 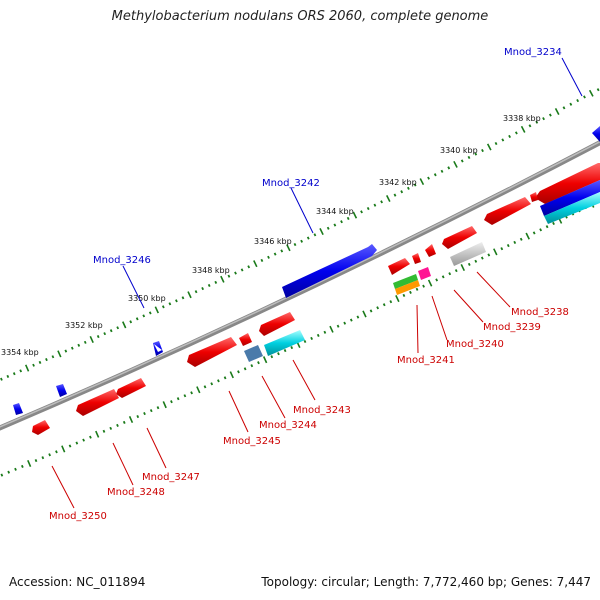 What do you see at coordinates (20, 352) in the screenshot?
I see `tick-label: 3354 kbp` at bounding box center [20, 352].